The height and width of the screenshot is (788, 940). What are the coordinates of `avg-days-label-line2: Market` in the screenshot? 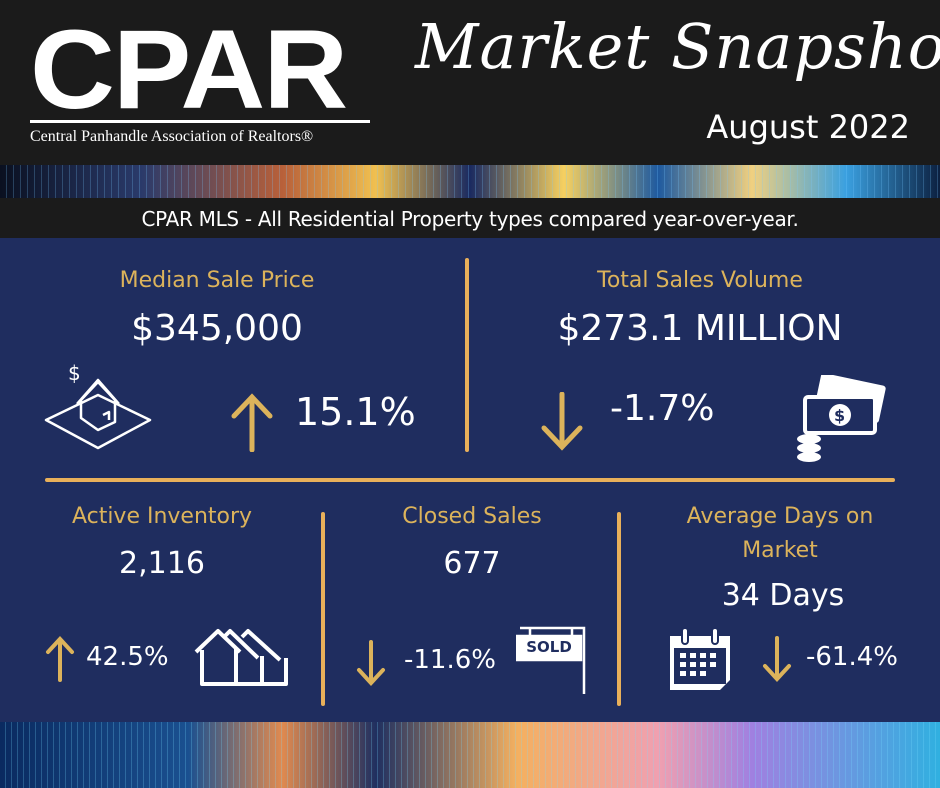 It's located at (780, 550).